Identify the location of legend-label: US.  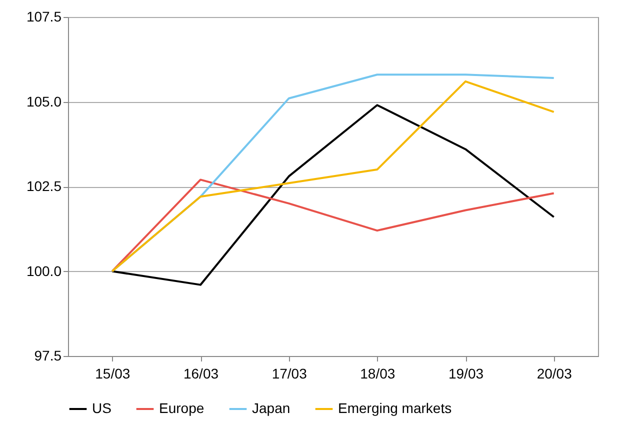
(102, 408).